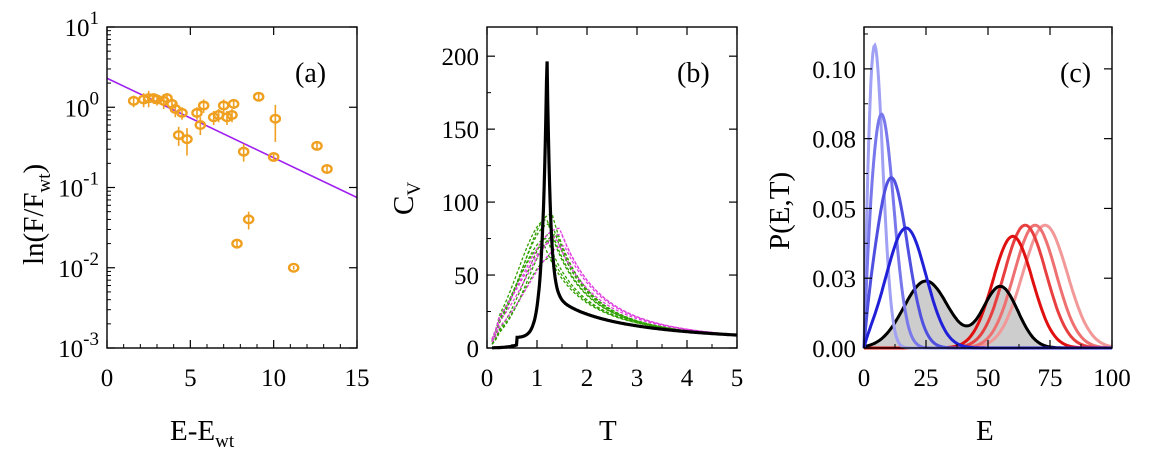  I want to click on y-tick-label: 10-3, so click(78, 346).